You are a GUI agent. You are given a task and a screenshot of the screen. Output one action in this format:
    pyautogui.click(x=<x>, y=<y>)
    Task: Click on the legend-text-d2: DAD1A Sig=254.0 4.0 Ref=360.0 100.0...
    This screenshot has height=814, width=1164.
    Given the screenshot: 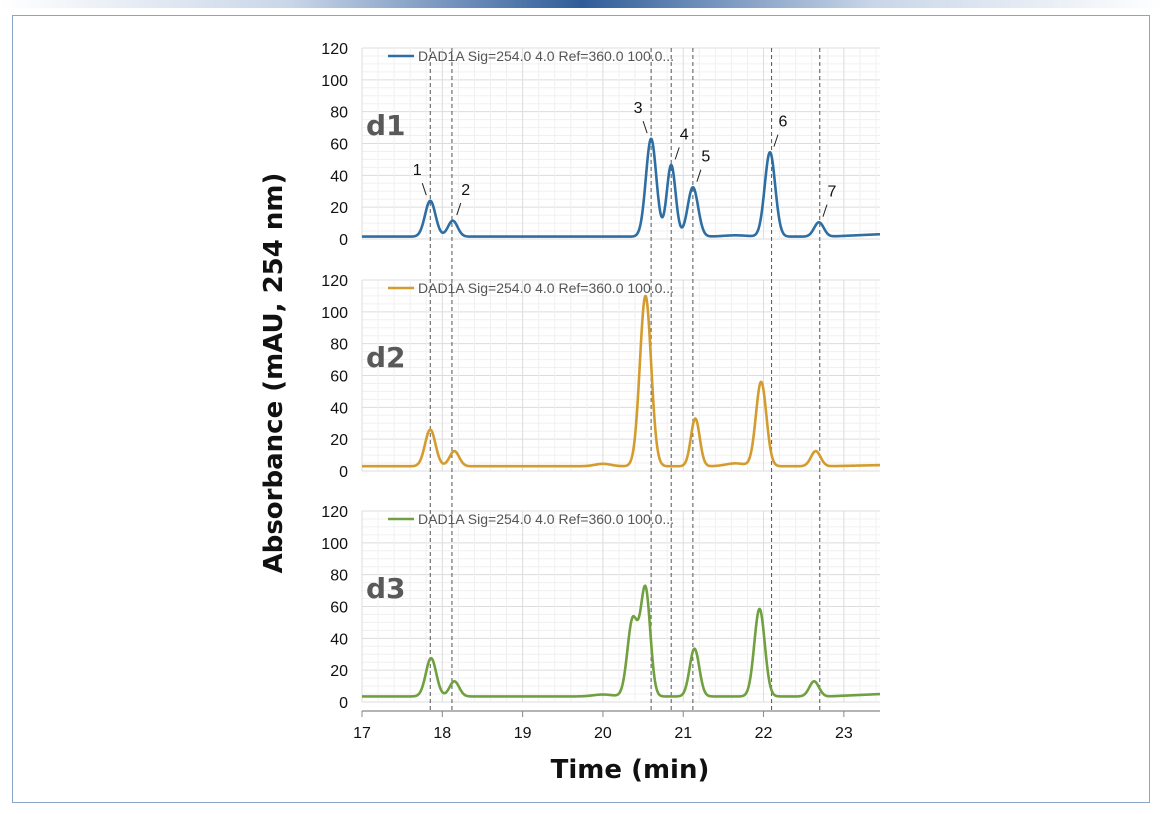 What is the action you would take?
    pyautogui.click(x=546, y=288)
    